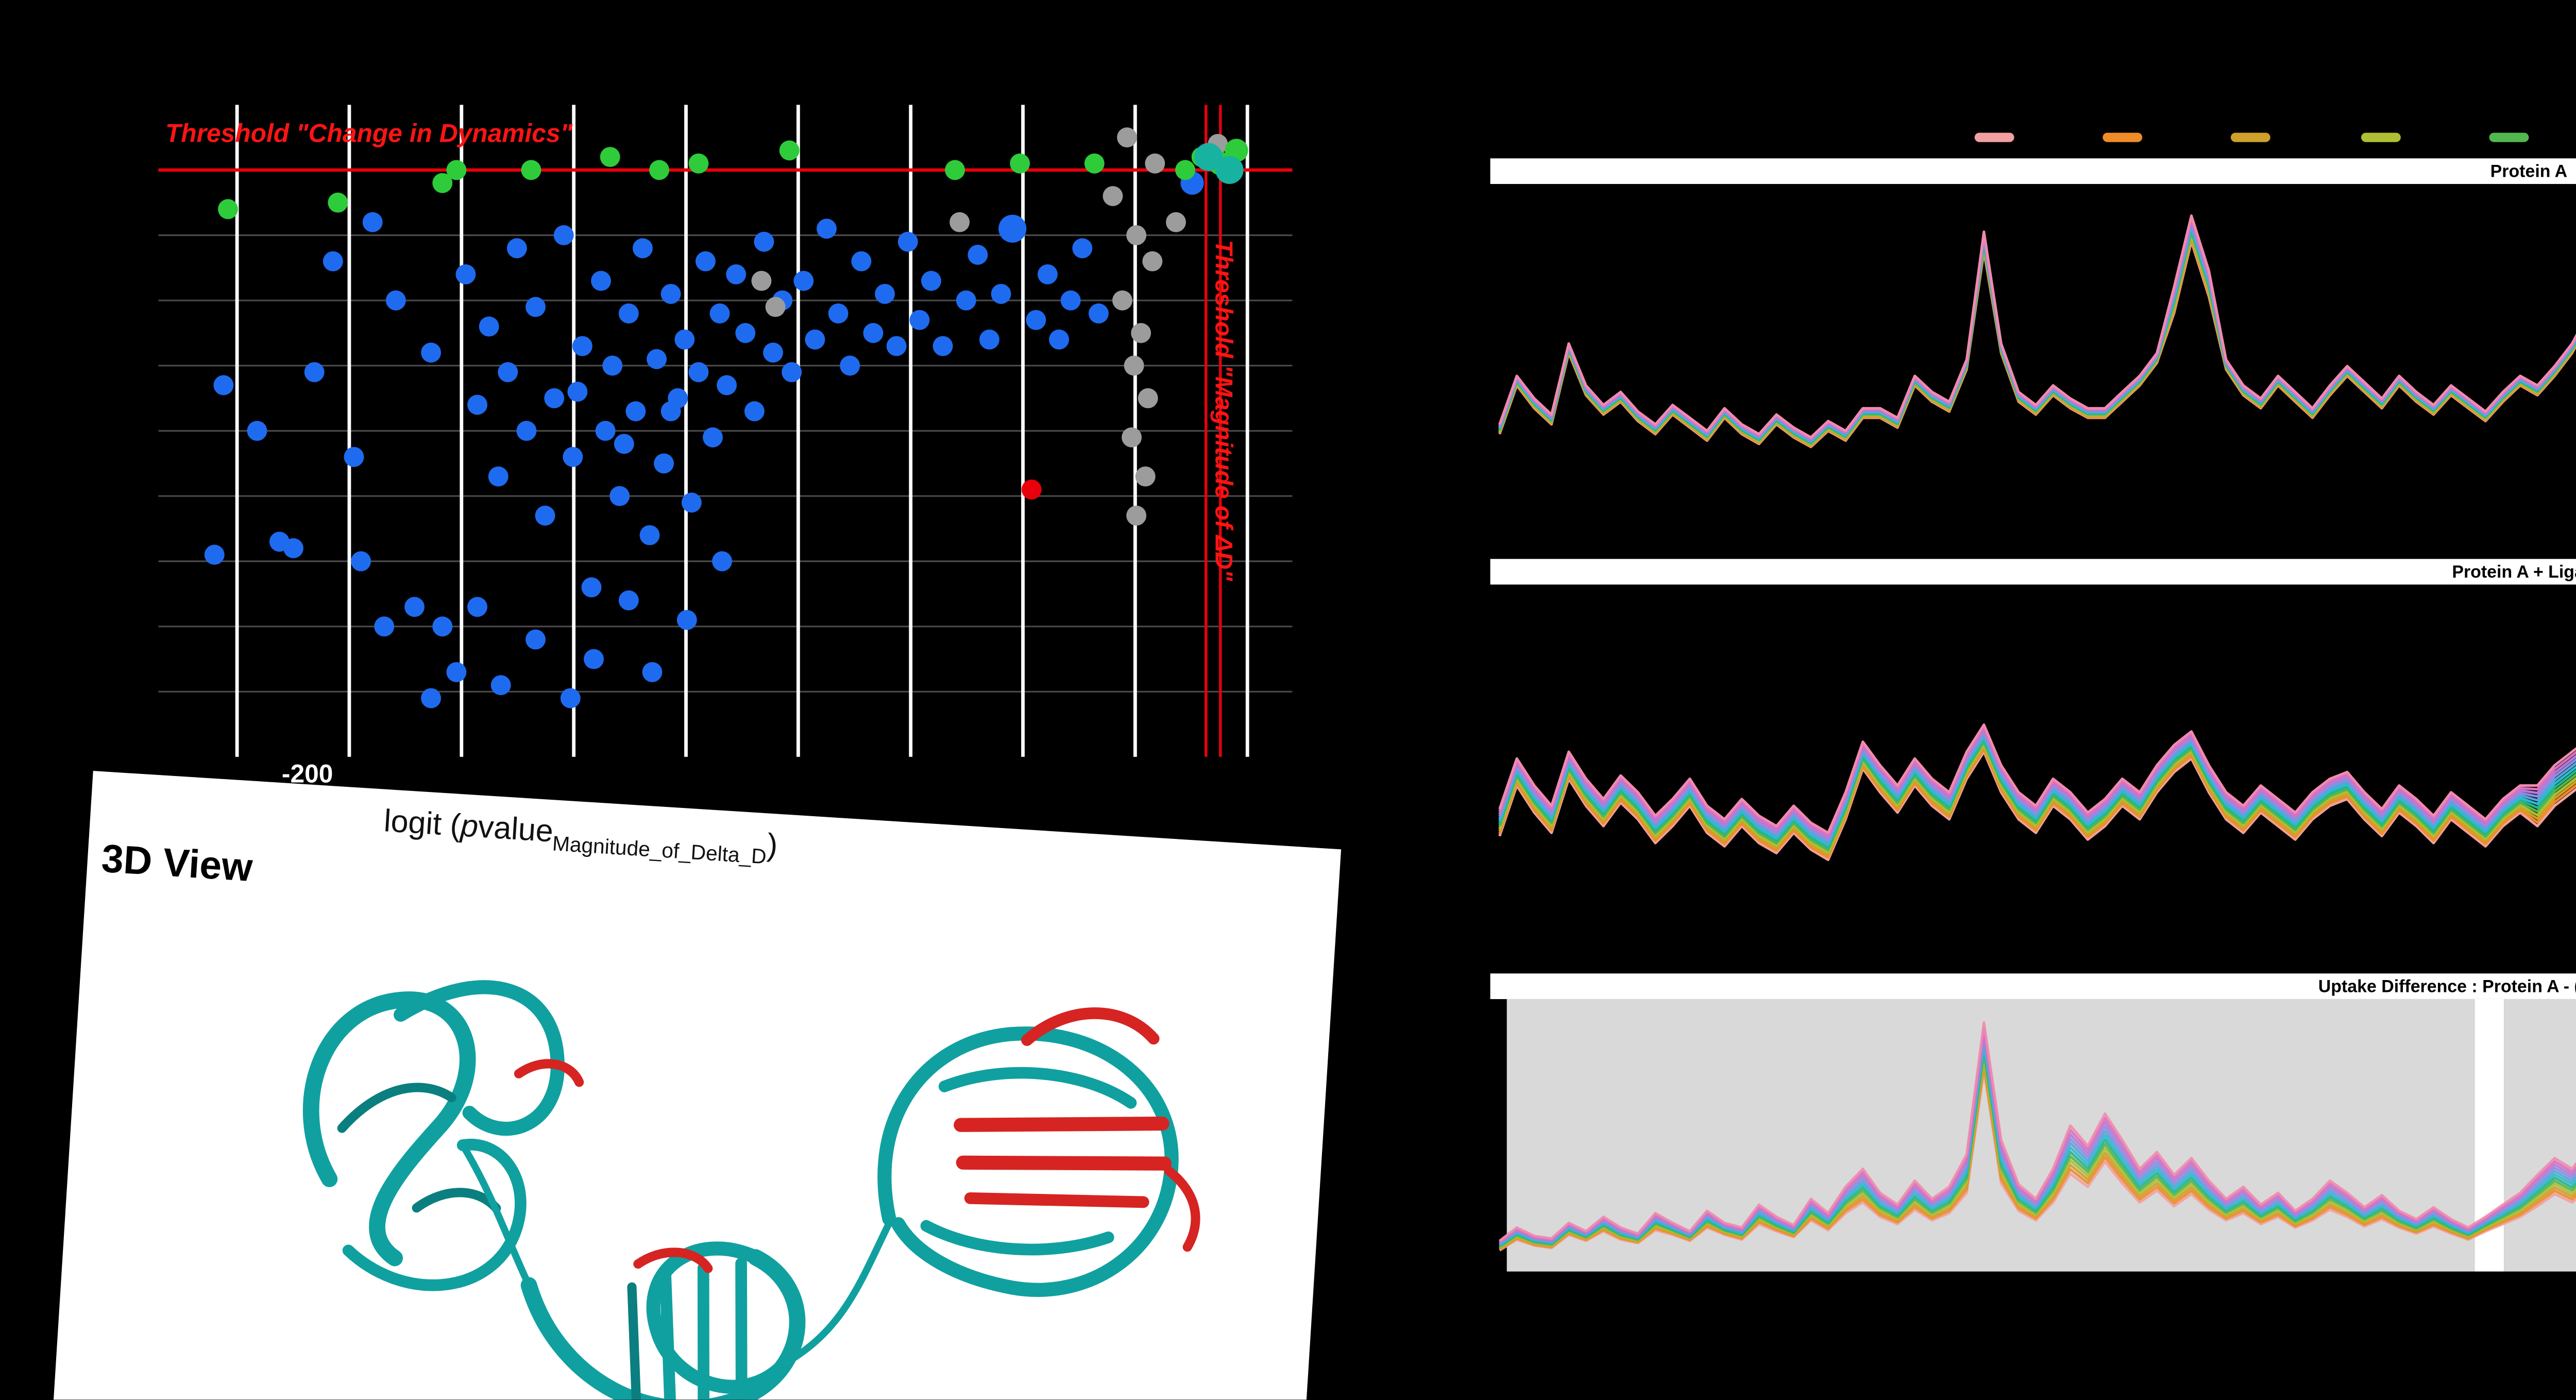  Describe the element at coordinates (2529, 170) in the screenshot. I see `chart-title-text: Protein A` at that location.